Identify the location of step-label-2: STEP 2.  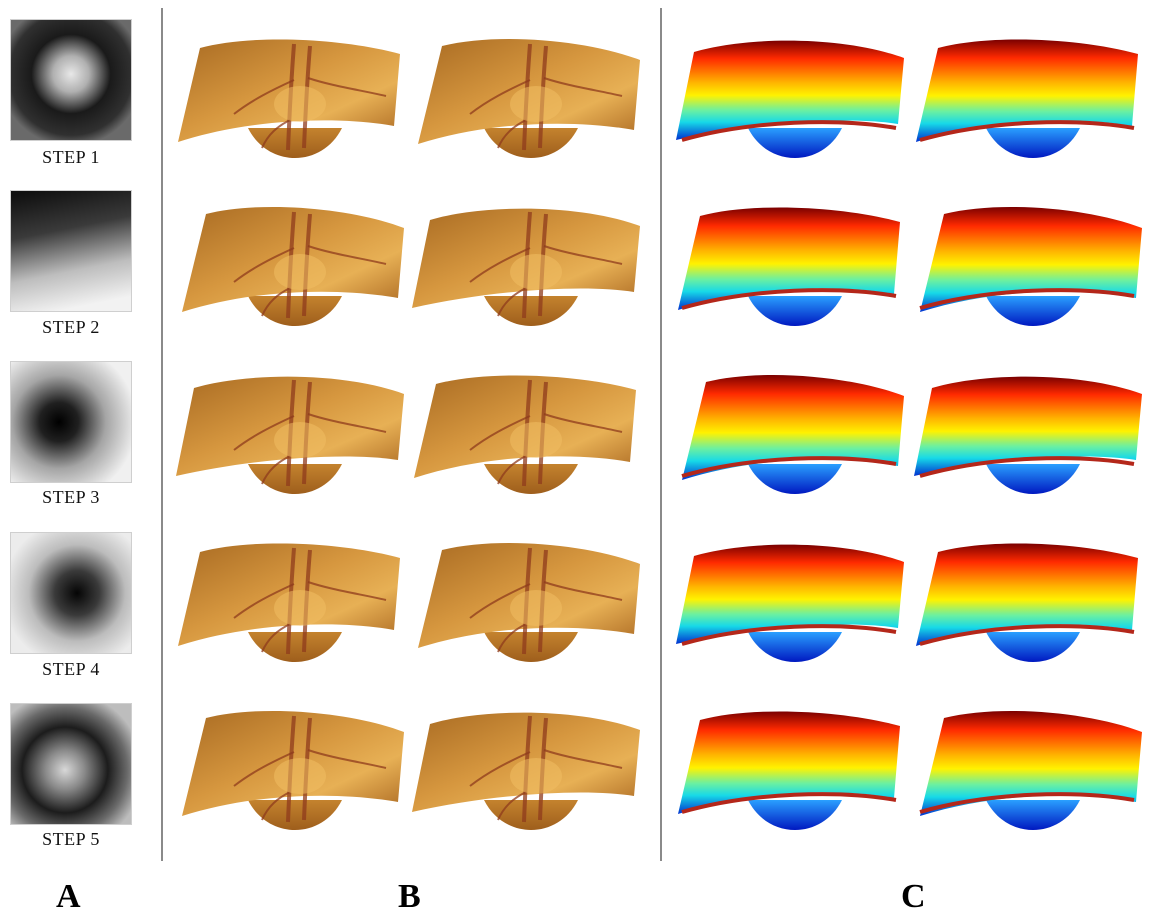
(71, 327).